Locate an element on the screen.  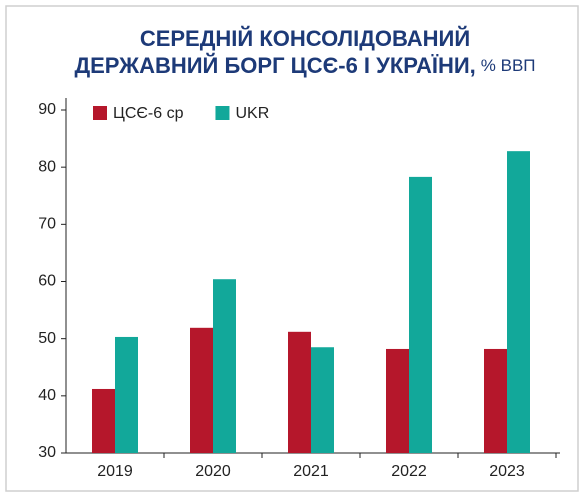
chart-title-line: ДЕРЖАВНИЙ БОРГ ЦСЄ-6 І УКРАЇНИ, is located at coordinates (274, 65).